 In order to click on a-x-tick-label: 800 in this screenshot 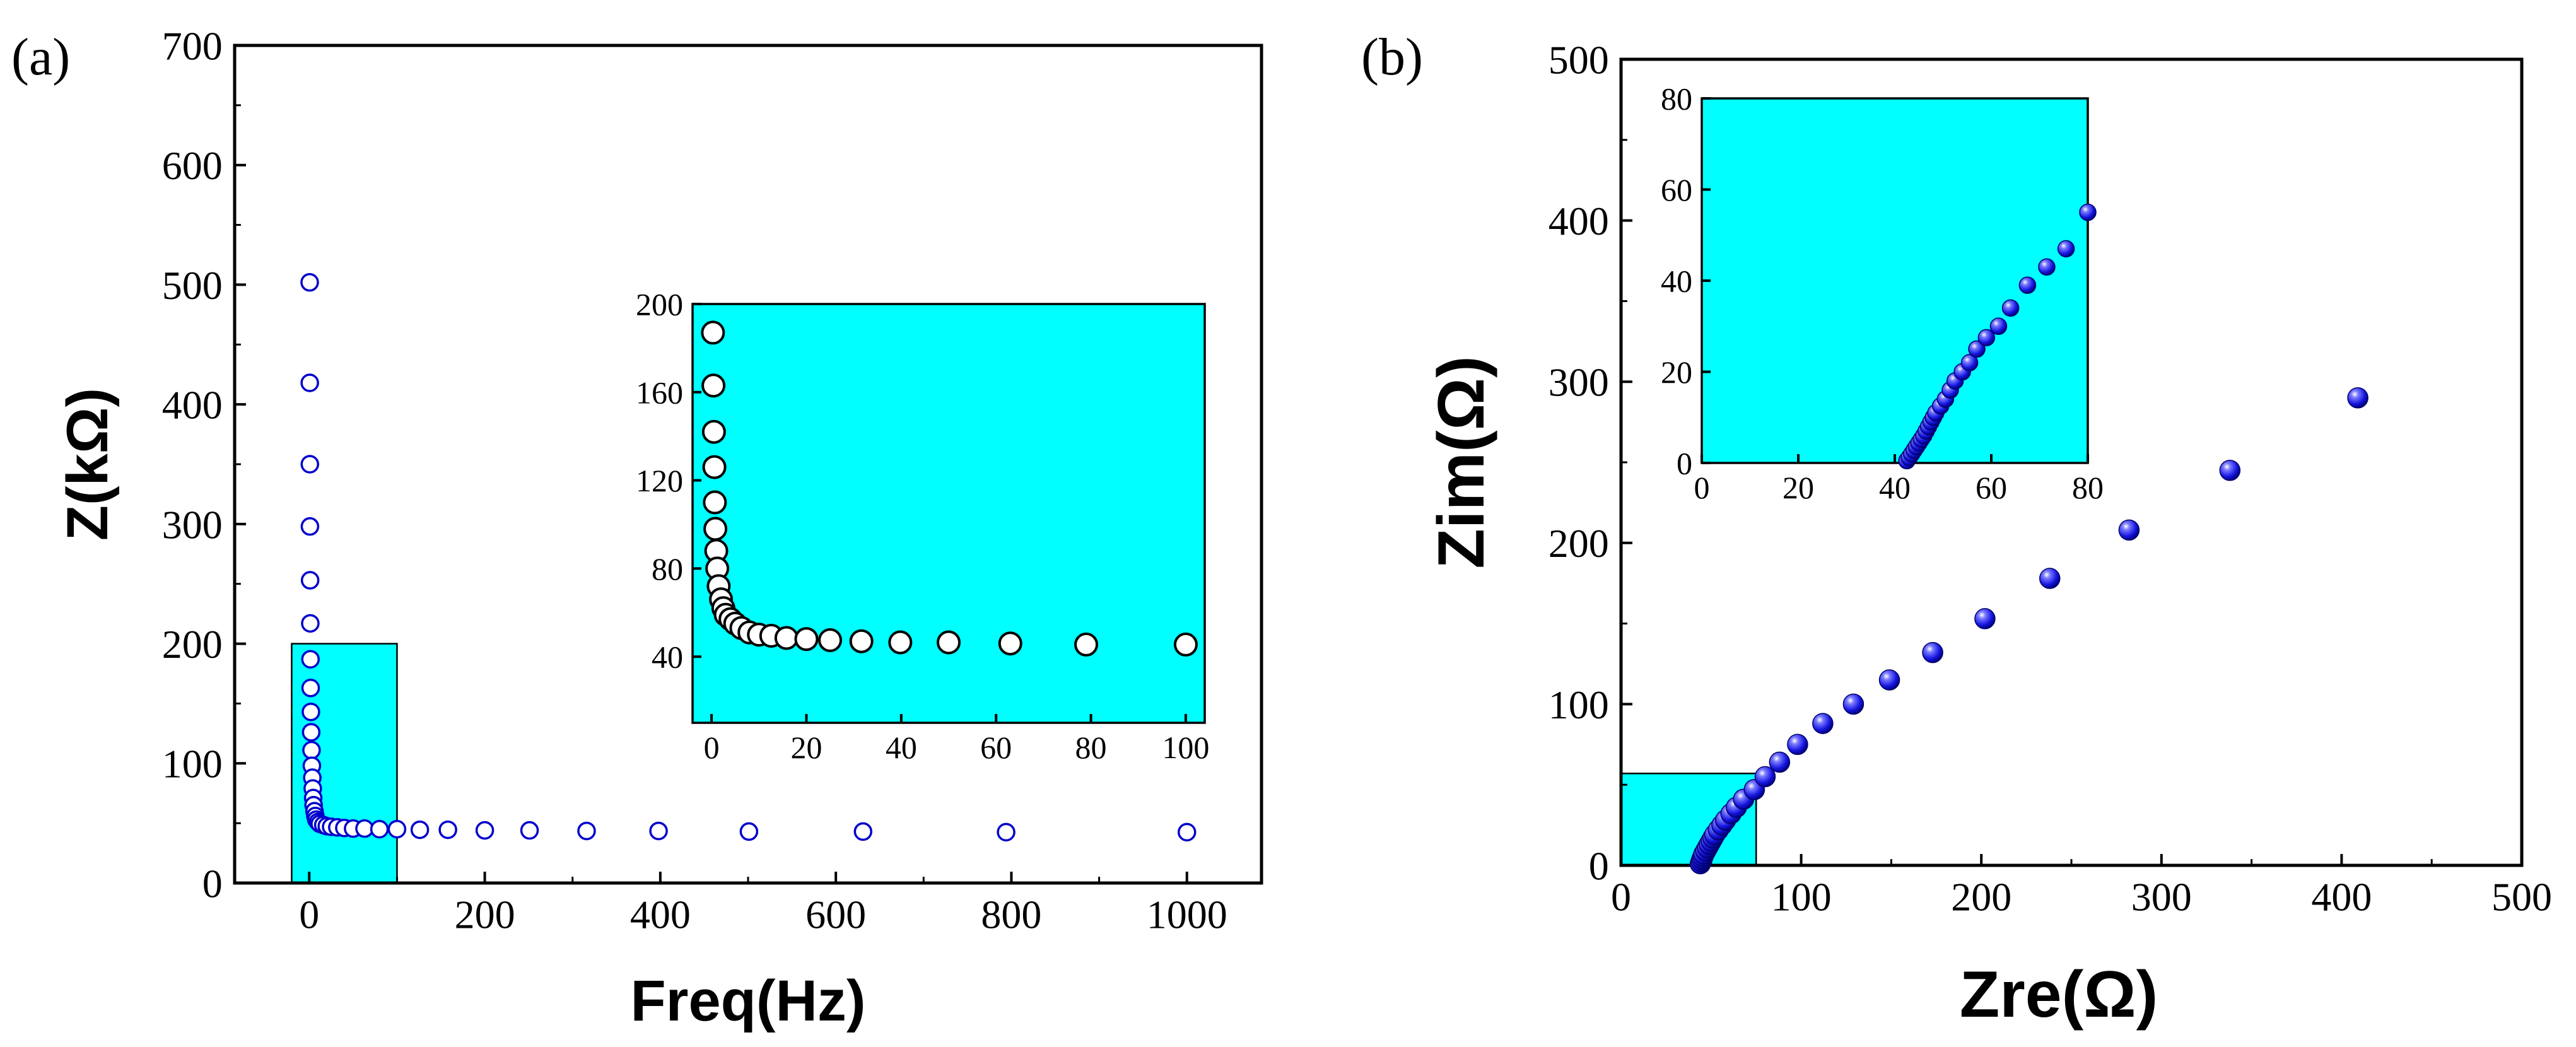, I will do `click(1011, 914)`.